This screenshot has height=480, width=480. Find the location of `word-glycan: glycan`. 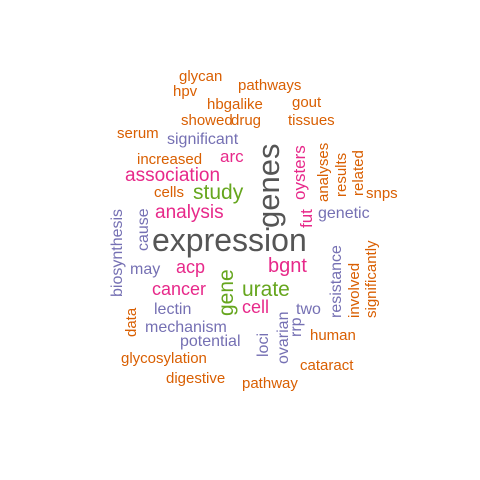

word-glycan: glycan is located at coordinates (201, 76).